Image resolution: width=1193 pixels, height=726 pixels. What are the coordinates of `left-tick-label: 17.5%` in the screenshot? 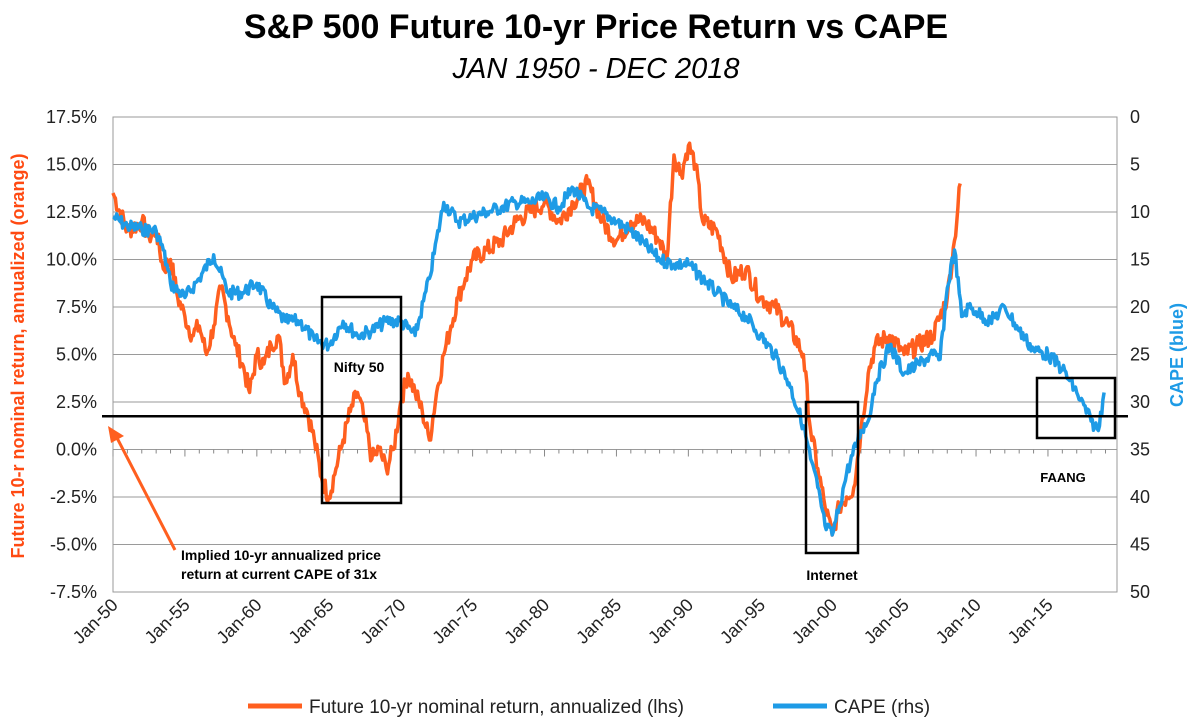 It's located at (71, 117).